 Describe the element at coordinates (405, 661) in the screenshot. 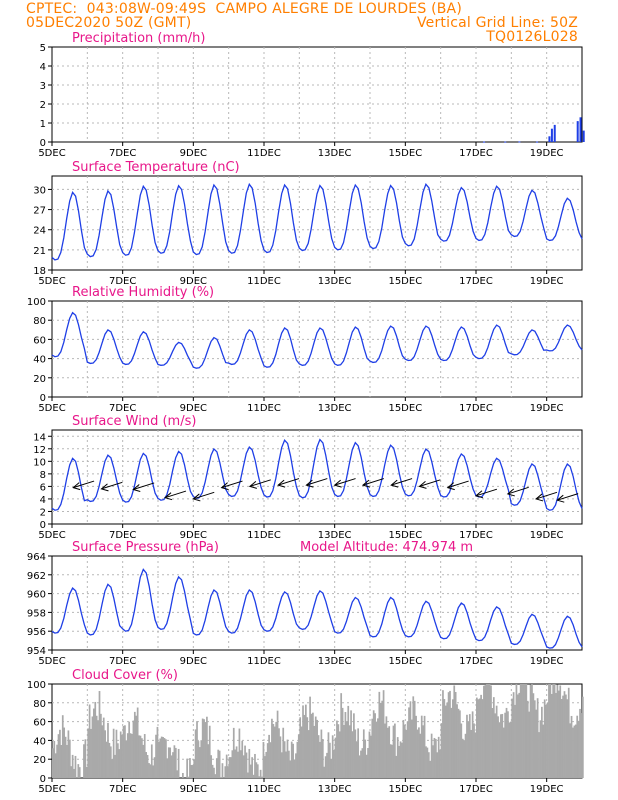

I see `pressure-xtick-label: 15DEC` at that location.